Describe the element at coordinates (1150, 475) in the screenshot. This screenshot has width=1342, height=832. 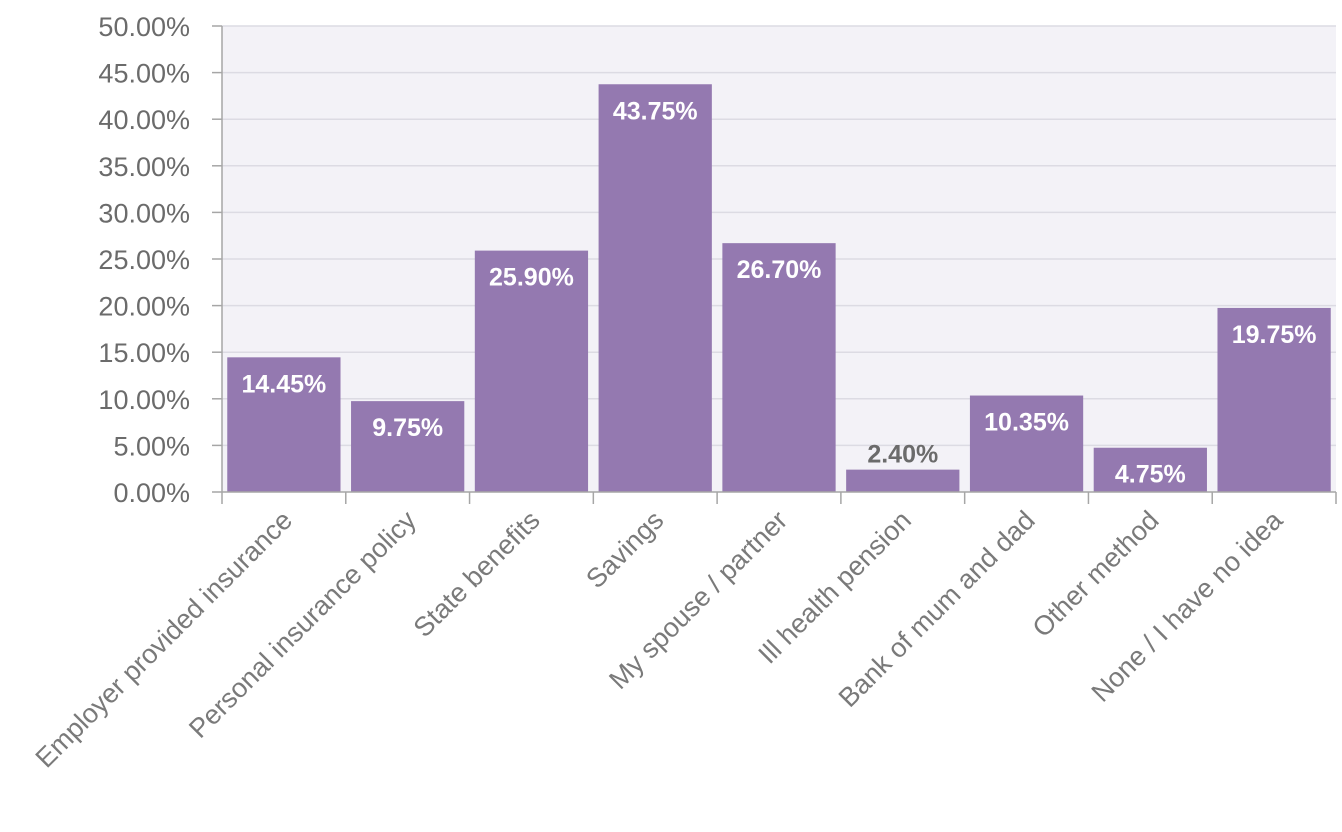
I see `data-label: 4.75%` at that location.